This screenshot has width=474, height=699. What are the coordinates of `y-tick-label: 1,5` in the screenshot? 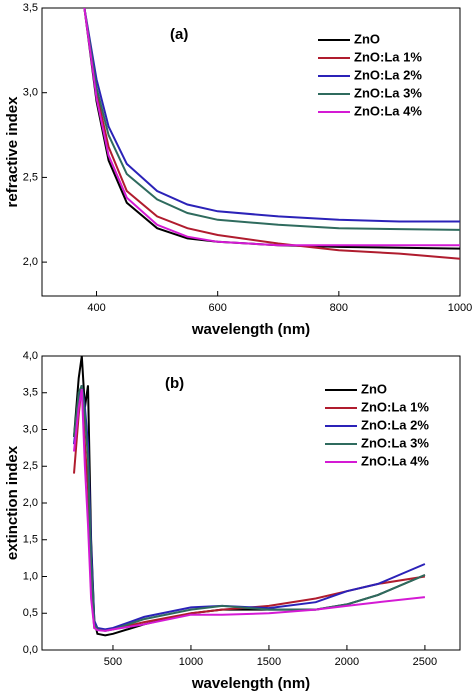 It's located at (30, 540).